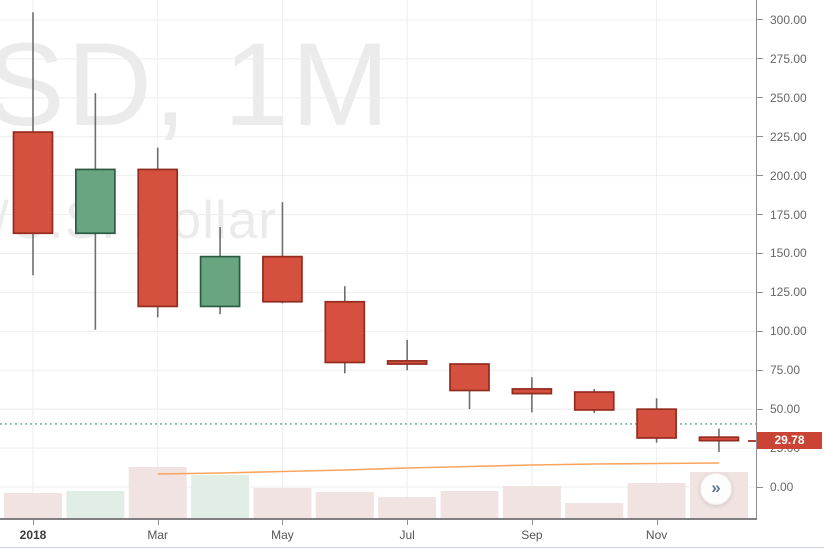 This screenshot has height=551, width=824. I want to click on time-axis: 2018 Mar May Jul Sep Nov, so click(412, 534).